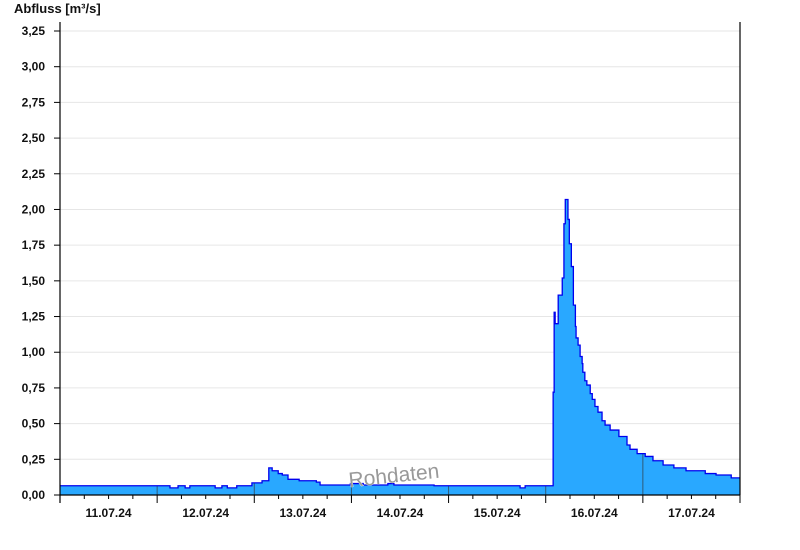 The image size is (800, 550). What do you see at coordinates (34, 459) in the screenshot?
I see `y-tick-label: 0,25` at bounding box center [34, 459].